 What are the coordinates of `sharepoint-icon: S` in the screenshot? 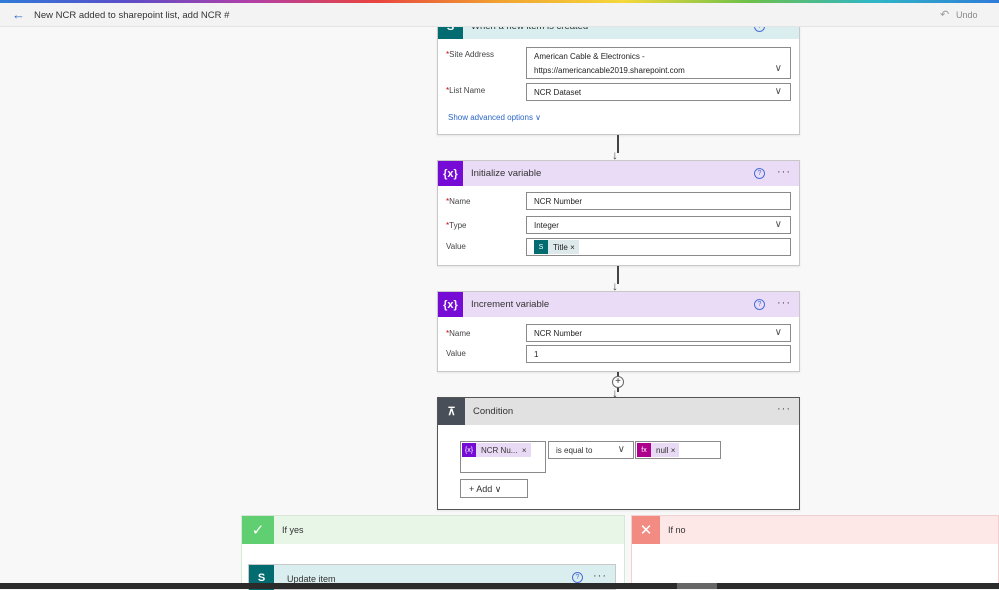 It's located at (541, 247).